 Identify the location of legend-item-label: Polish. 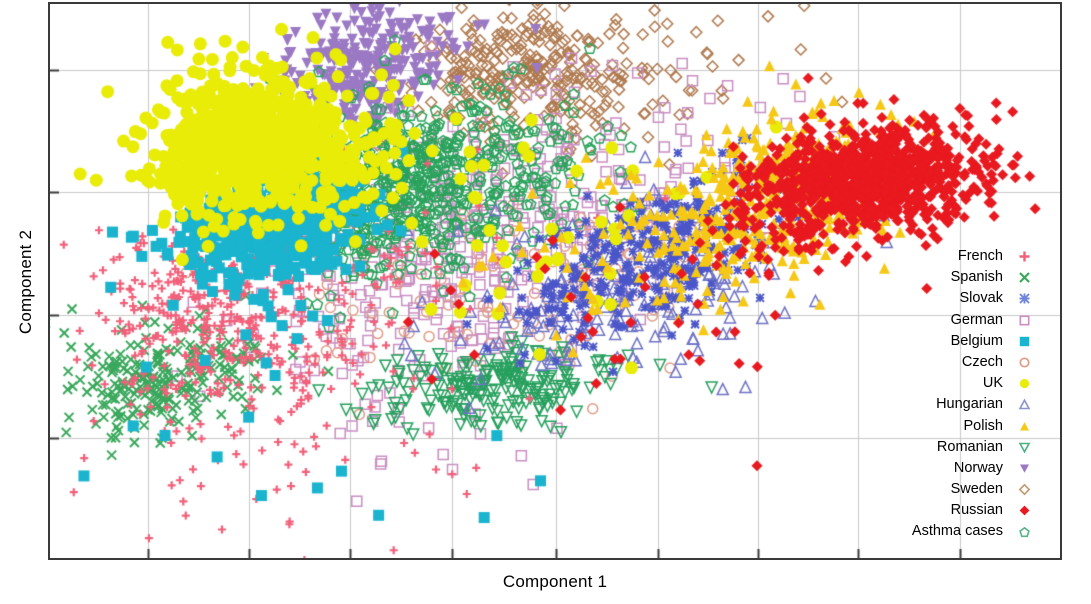
(983, 425).